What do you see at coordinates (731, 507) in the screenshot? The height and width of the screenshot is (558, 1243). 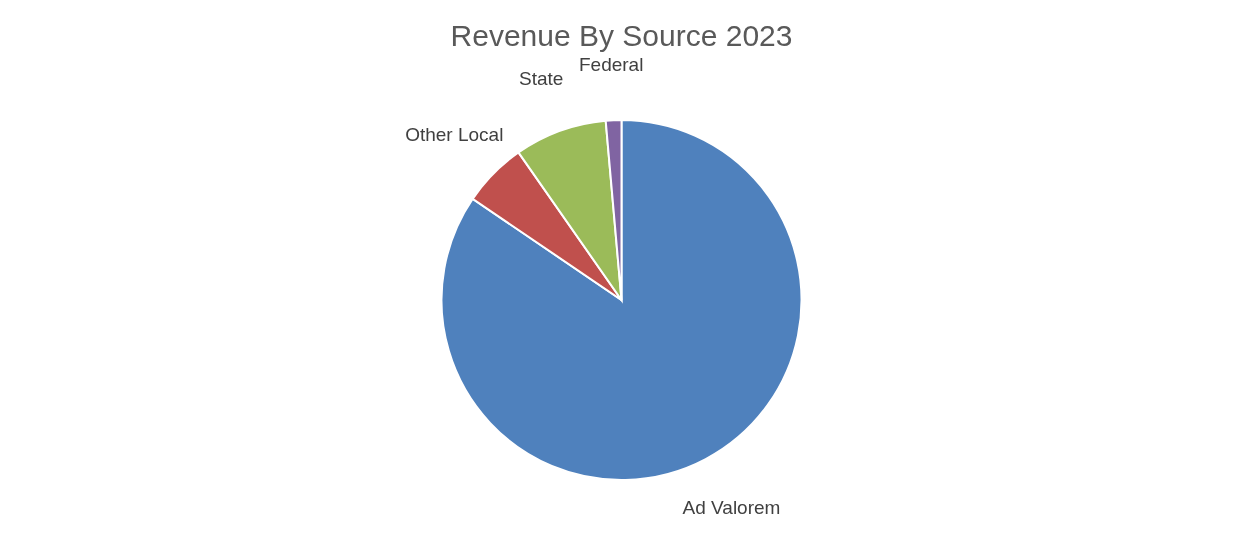 I see `slice-label: Ad Valorem` at bounding box center [731, 507].